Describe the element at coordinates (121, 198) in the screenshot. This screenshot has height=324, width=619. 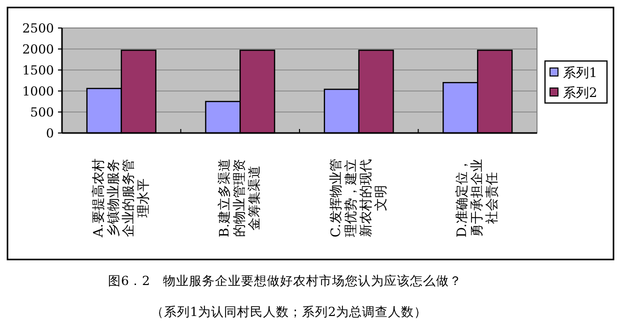
I see `x-tick-label: A.要提高农村乡镇物业服务企业的服务管理水平` at that location.